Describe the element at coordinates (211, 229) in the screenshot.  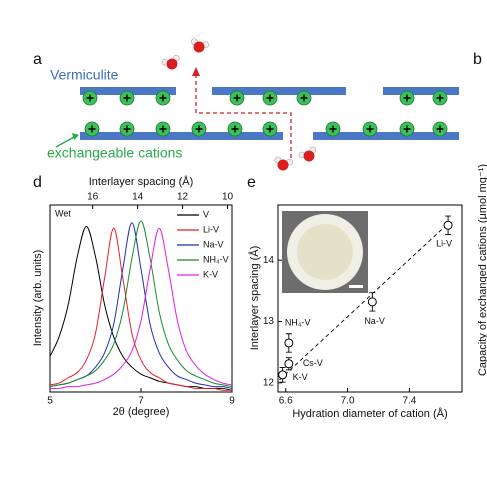
I see `legend-label: Li-V` at that location.